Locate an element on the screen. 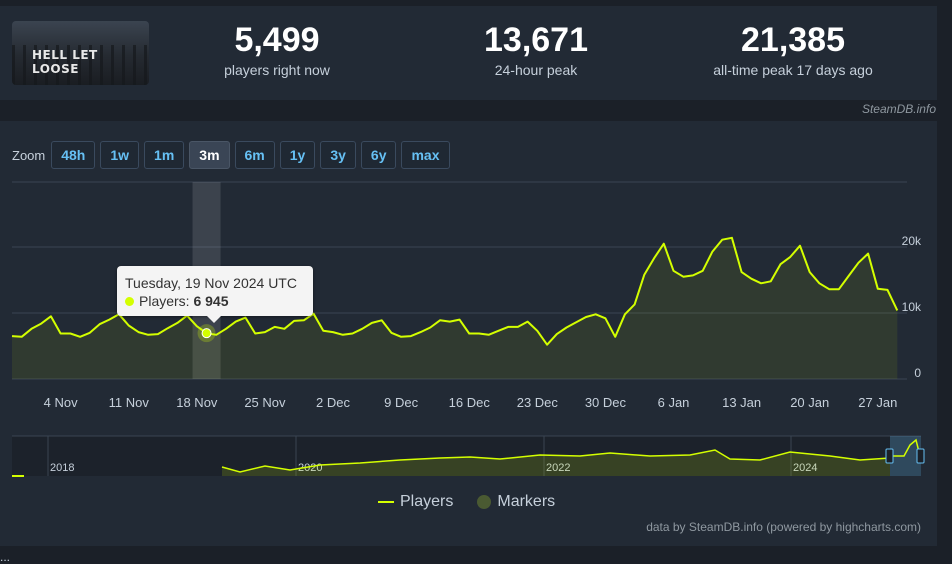 The width and height of the screenshot is (952, 564). navigator-handle-right is located at coordinates (920, 456).